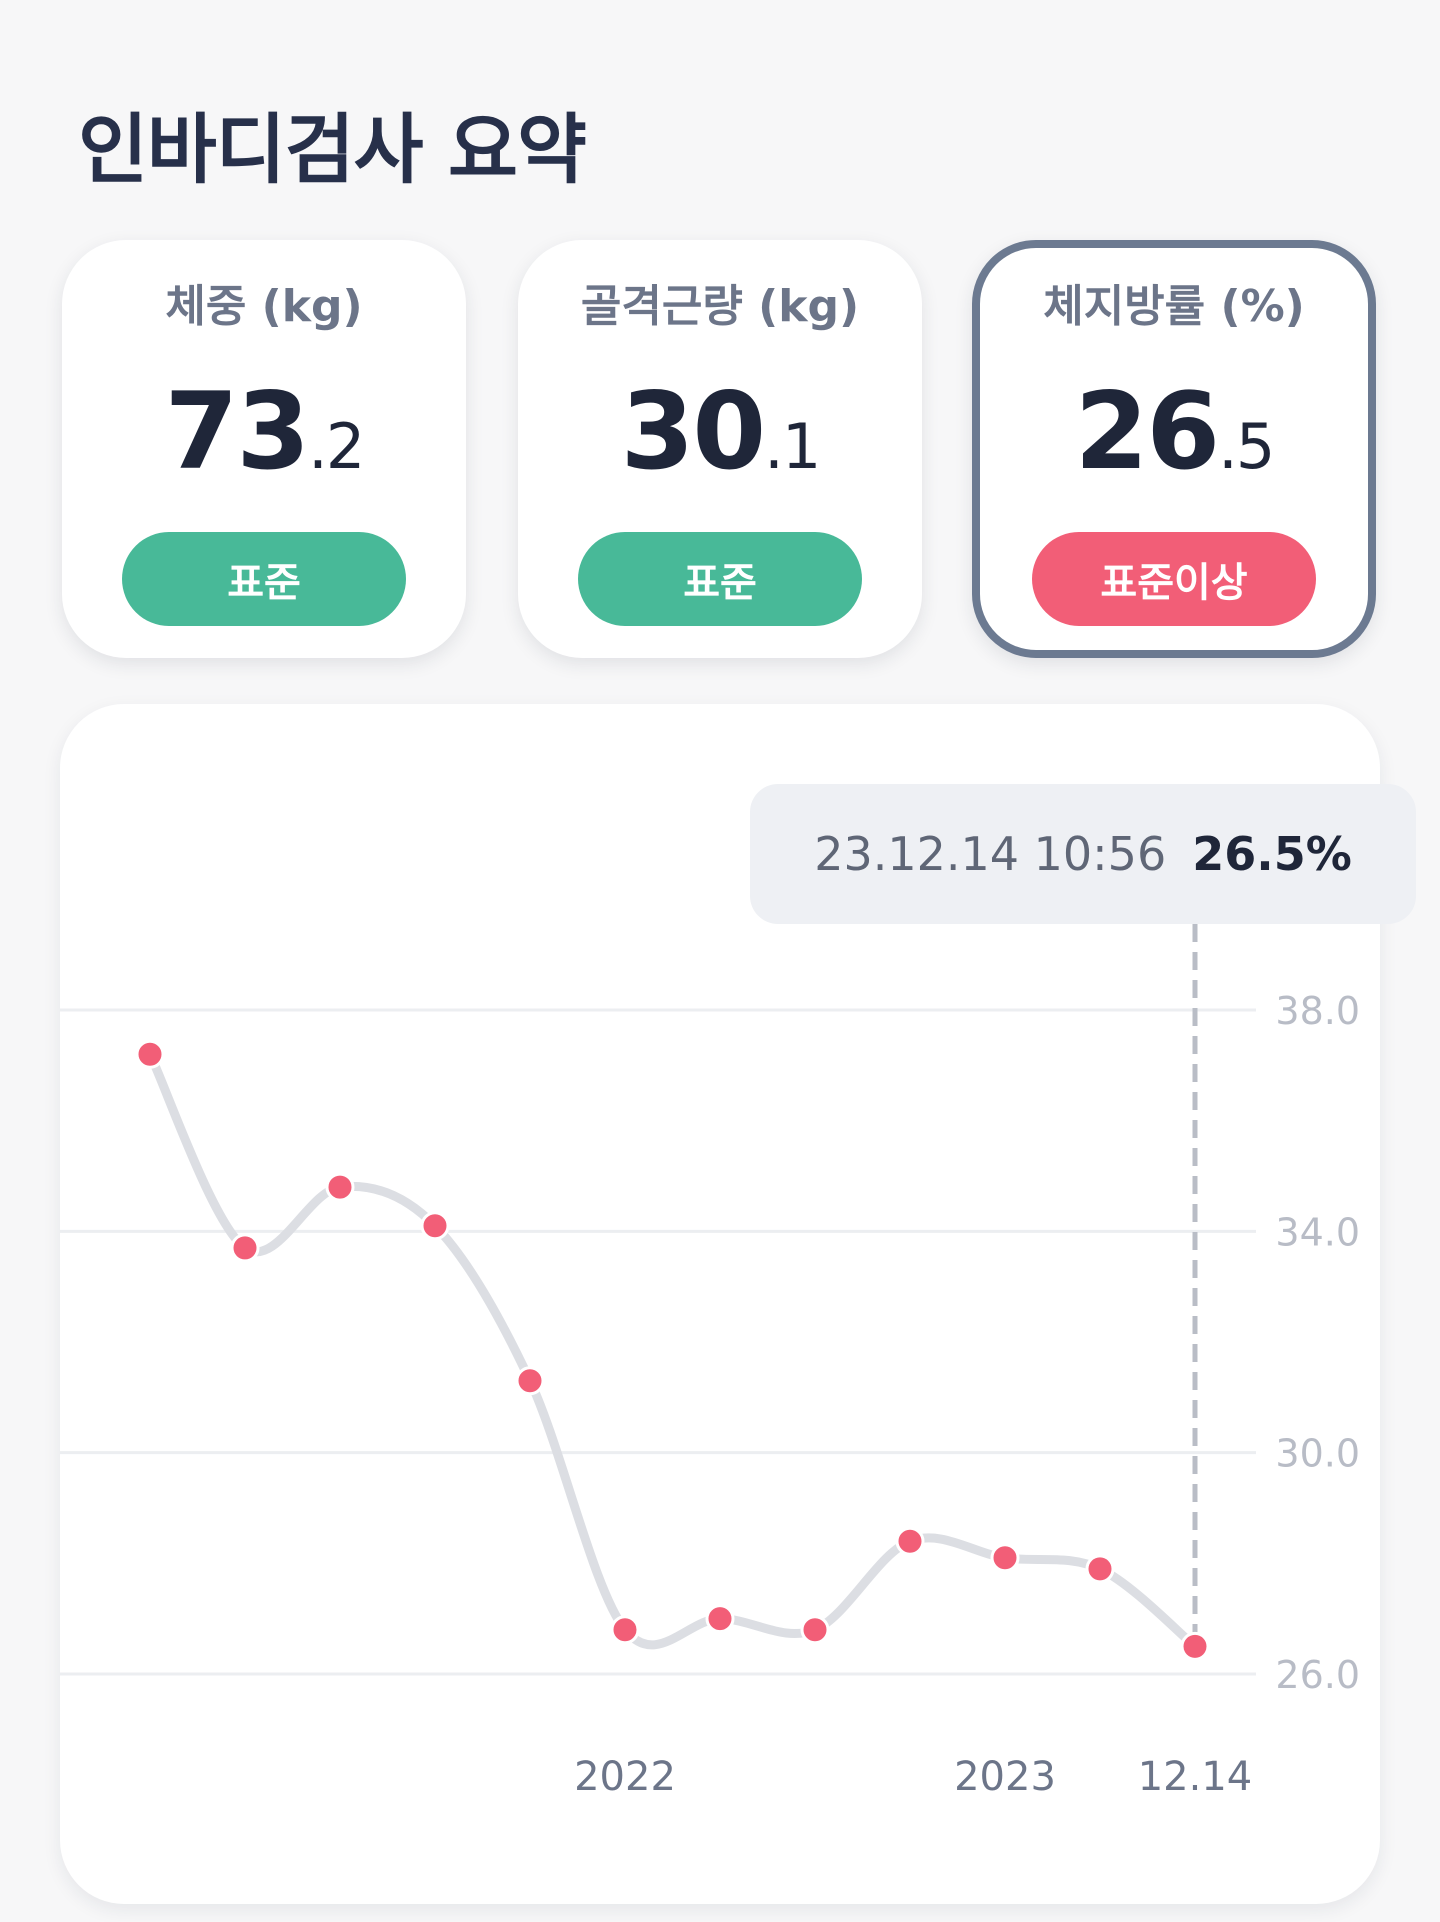 This screenshot has height=1922, width=1440. I want to click on chart-tooltip: 23.12.14 10:56 26.5%, so click(1083, 854).